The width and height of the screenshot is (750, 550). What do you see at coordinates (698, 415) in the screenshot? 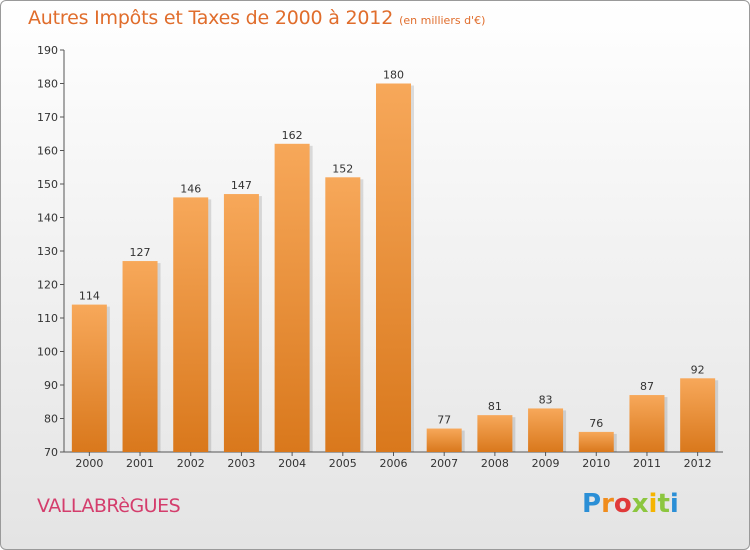
I see `bar-2012` at bounding box center [698, 415].